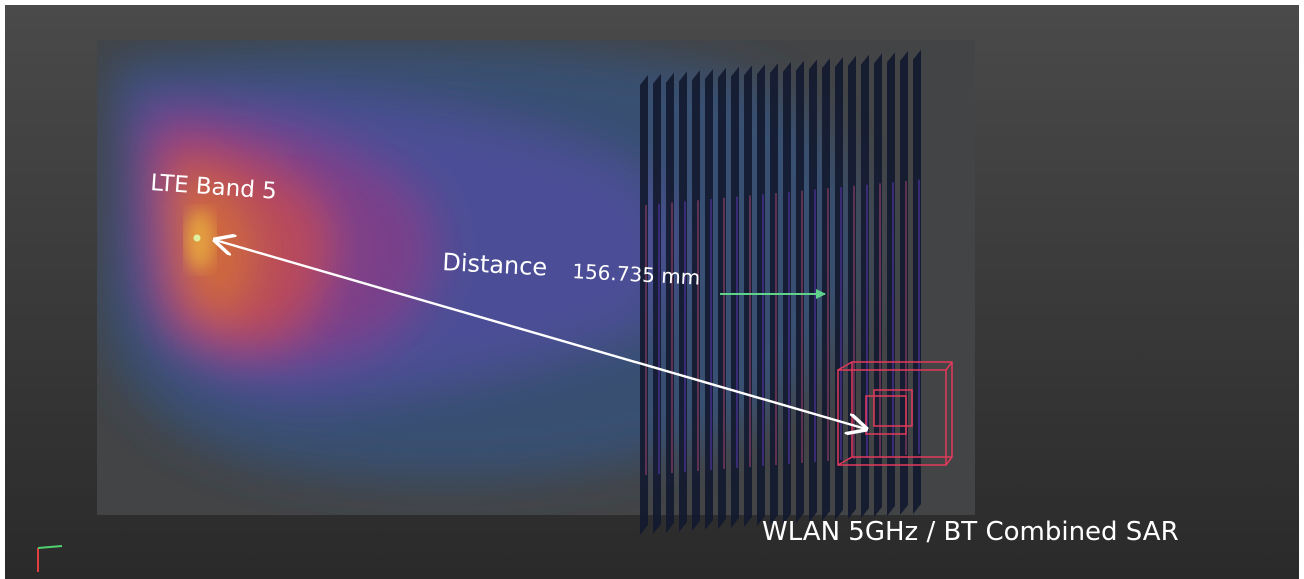  Describe the element at coordinates (495, 264) in the screenshot. I see `distance-label: Distance` at that location.